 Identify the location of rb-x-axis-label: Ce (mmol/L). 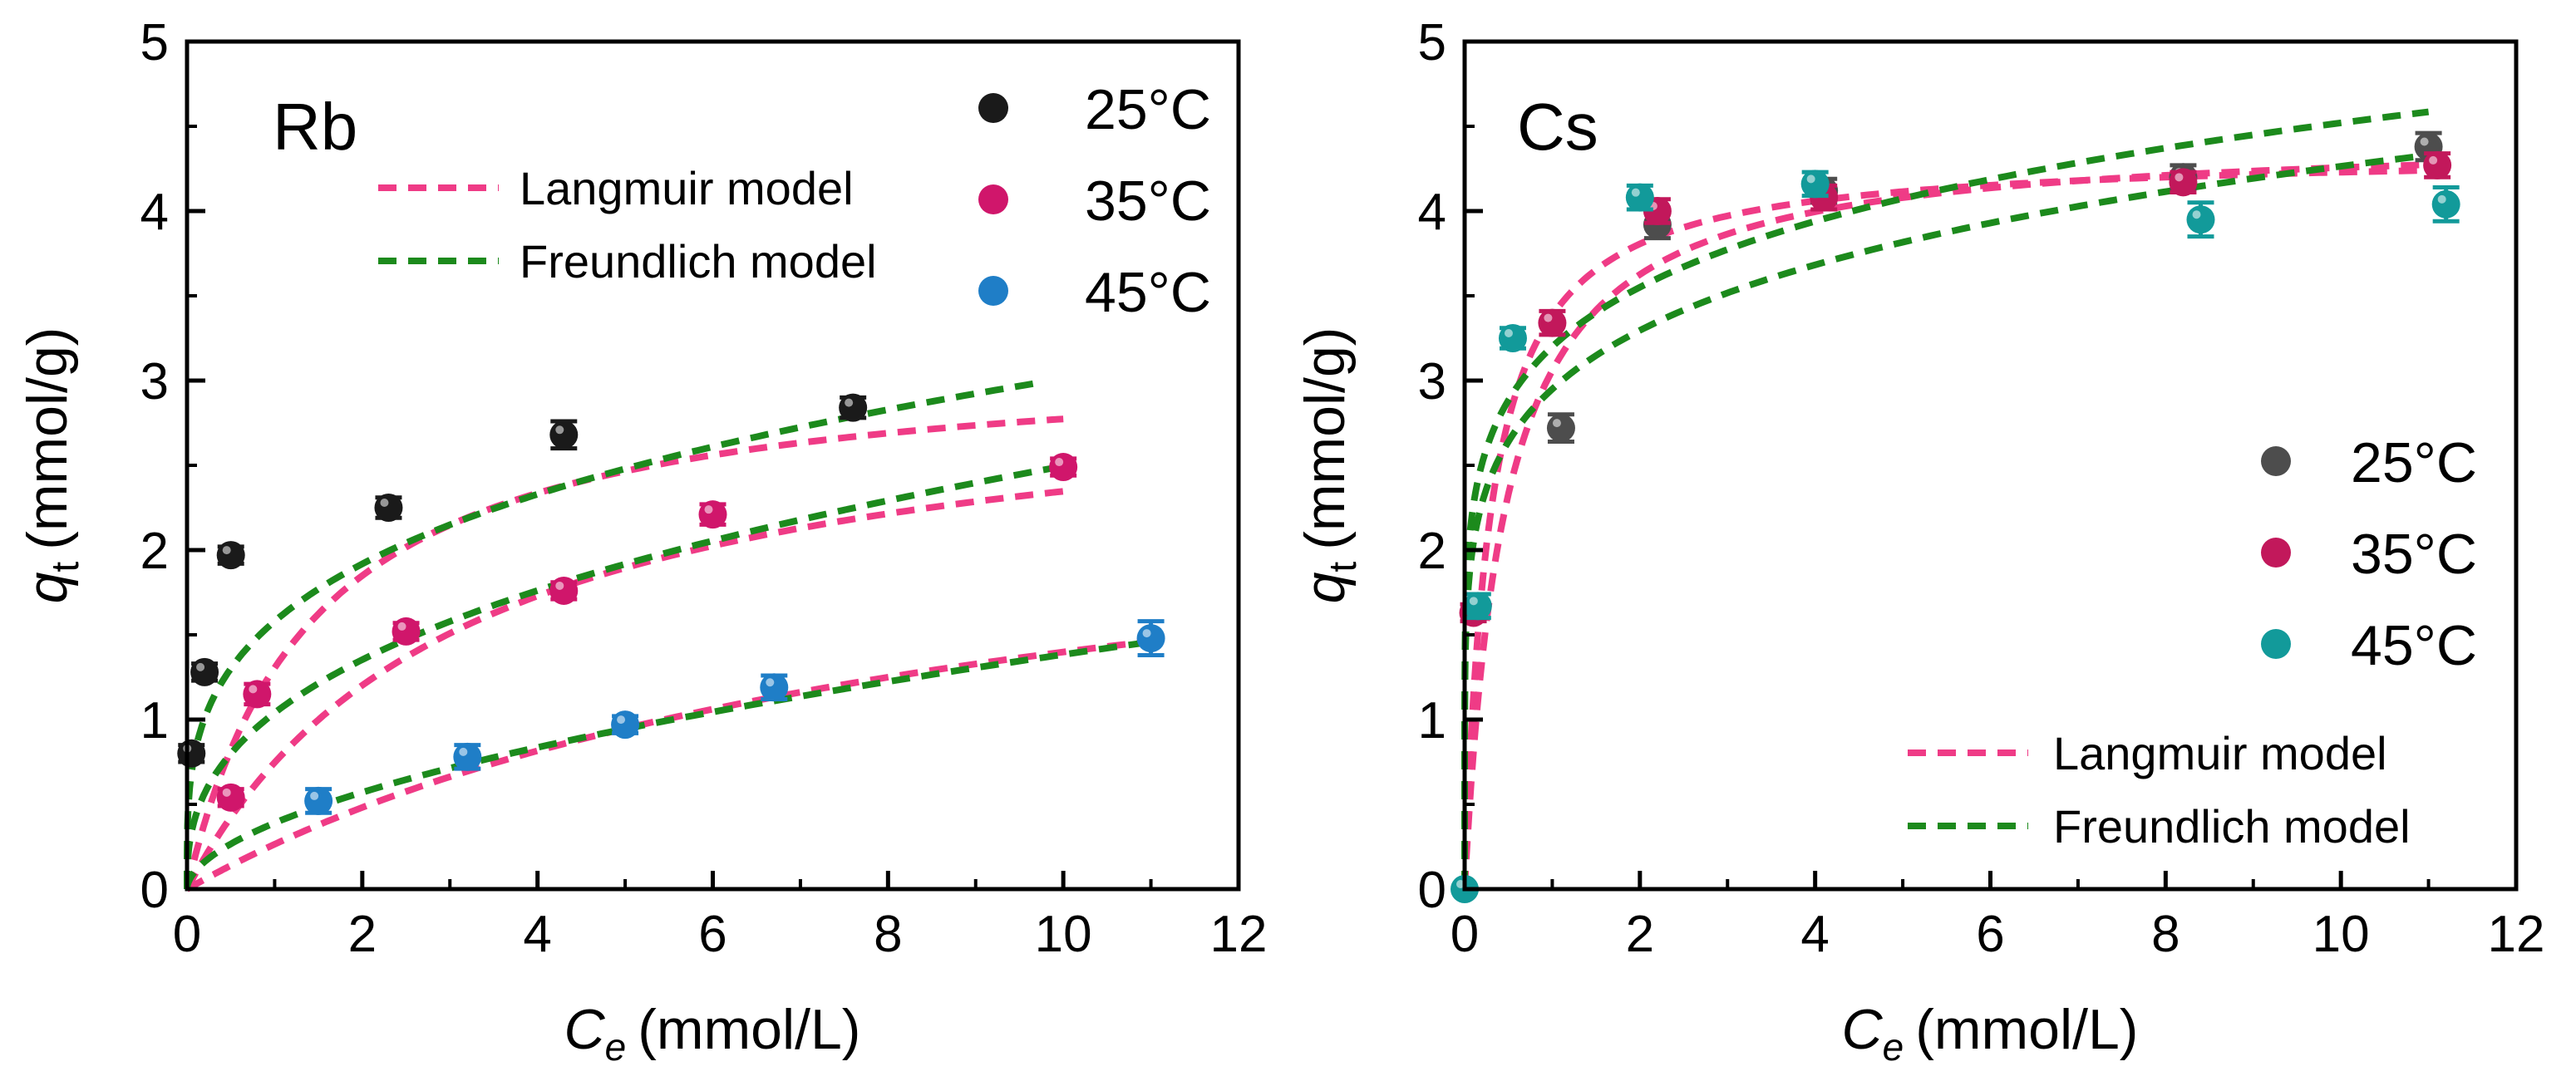
(712, 1033).